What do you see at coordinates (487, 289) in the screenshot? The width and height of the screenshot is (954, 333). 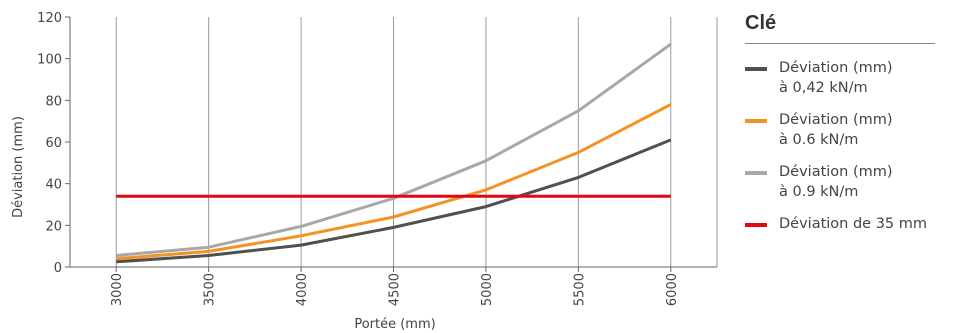 I see `x-tick-label: 5000` at bounding box center [487, 289].